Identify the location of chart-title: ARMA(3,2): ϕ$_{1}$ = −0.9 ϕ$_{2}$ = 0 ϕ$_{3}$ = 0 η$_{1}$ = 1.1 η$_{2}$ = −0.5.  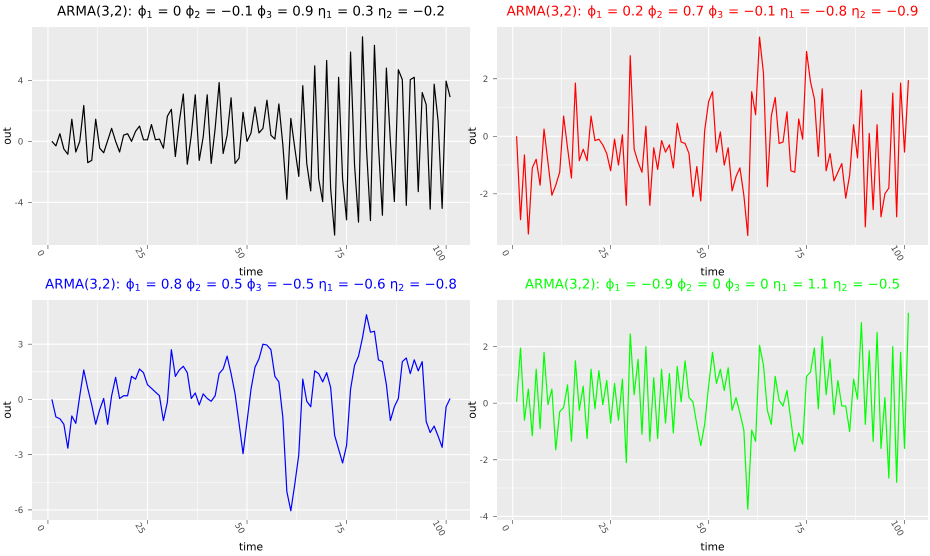
(712, 285).